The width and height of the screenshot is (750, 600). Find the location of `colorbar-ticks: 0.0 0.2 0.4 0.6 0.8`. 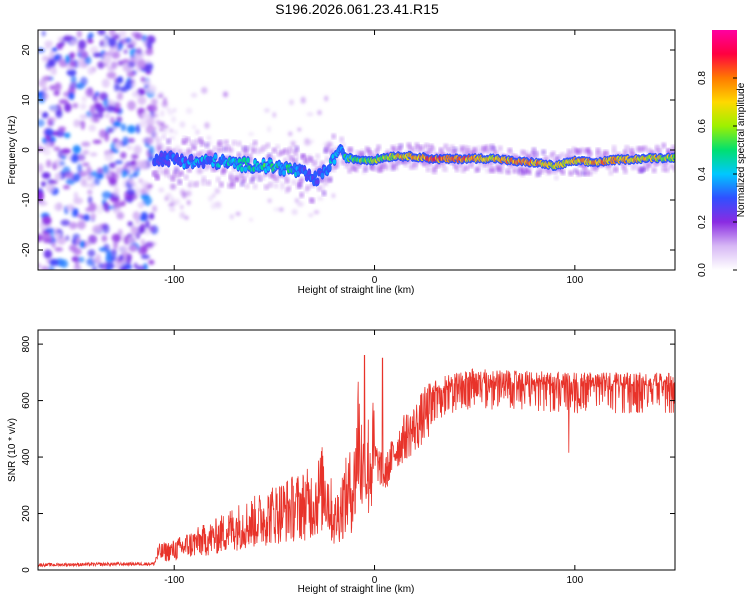

colorbar-ticks: 0.0 0.2 0.4 0.6 0.8 is located at coordinates (717, 174).